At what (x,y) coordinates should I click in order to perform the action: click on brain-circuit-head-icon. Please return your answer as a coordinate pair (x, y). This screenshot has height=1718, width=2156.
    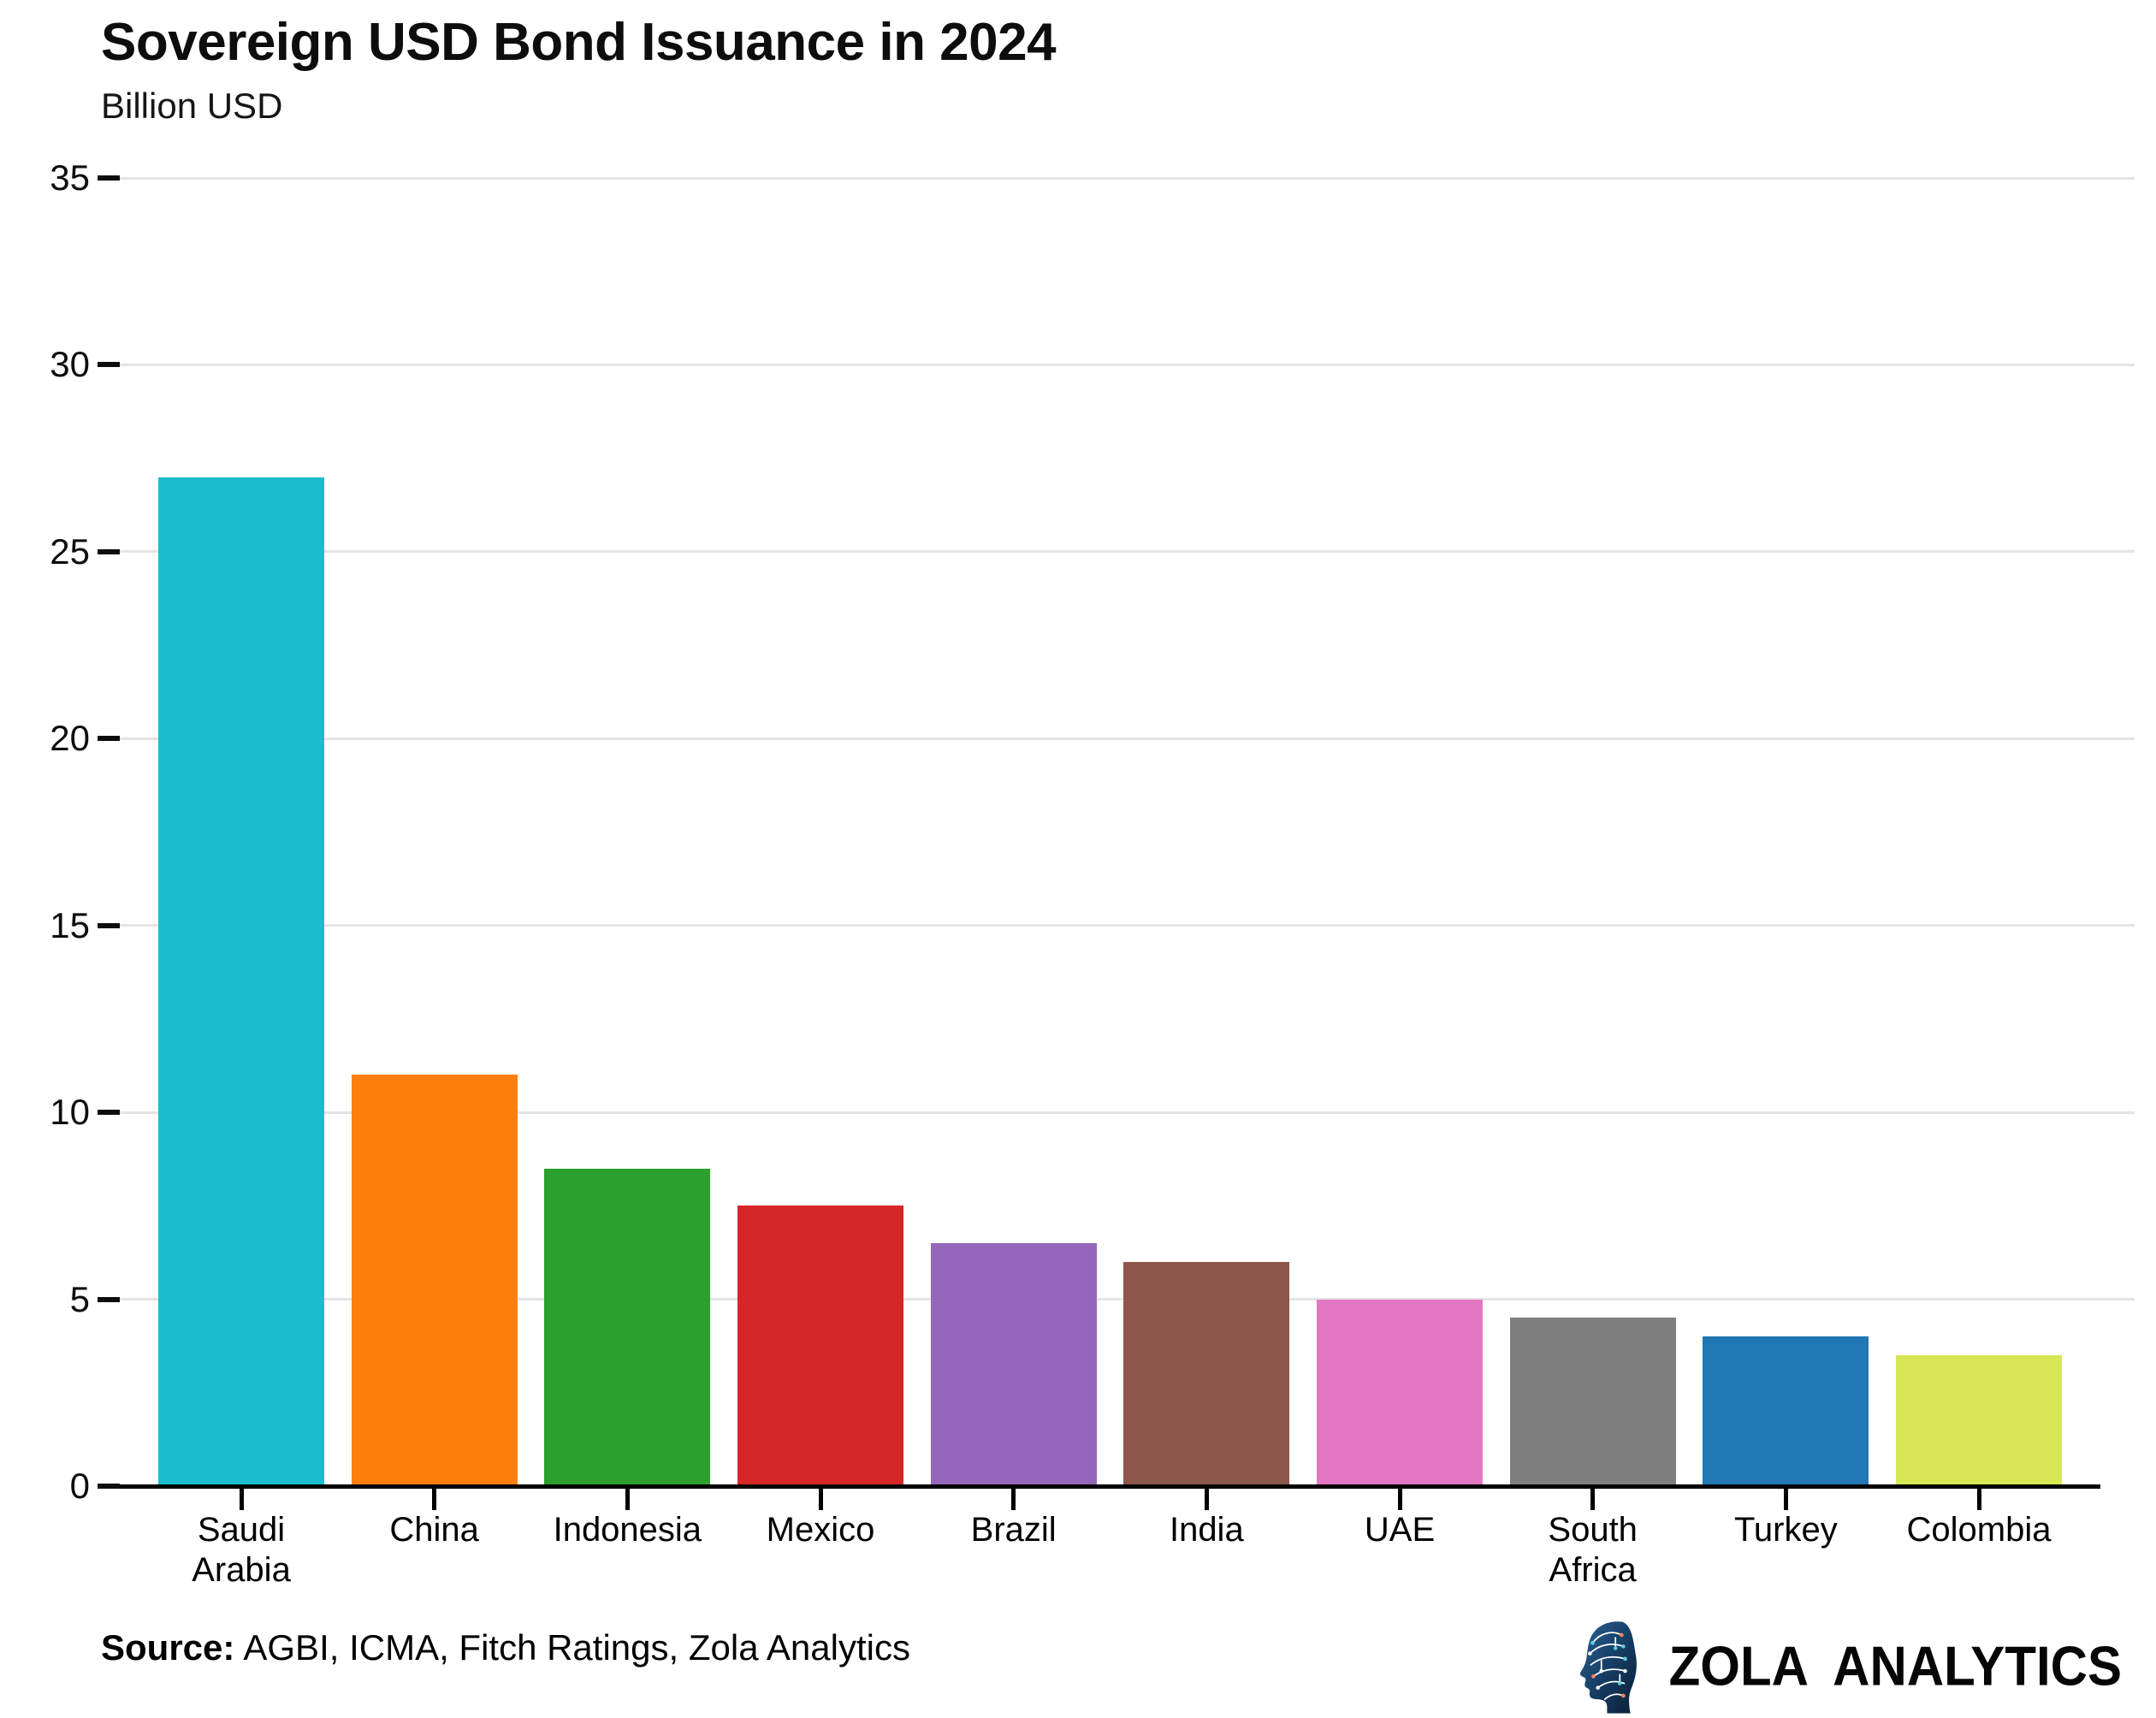
    Looking at the image, I should click on (1608, 1667).